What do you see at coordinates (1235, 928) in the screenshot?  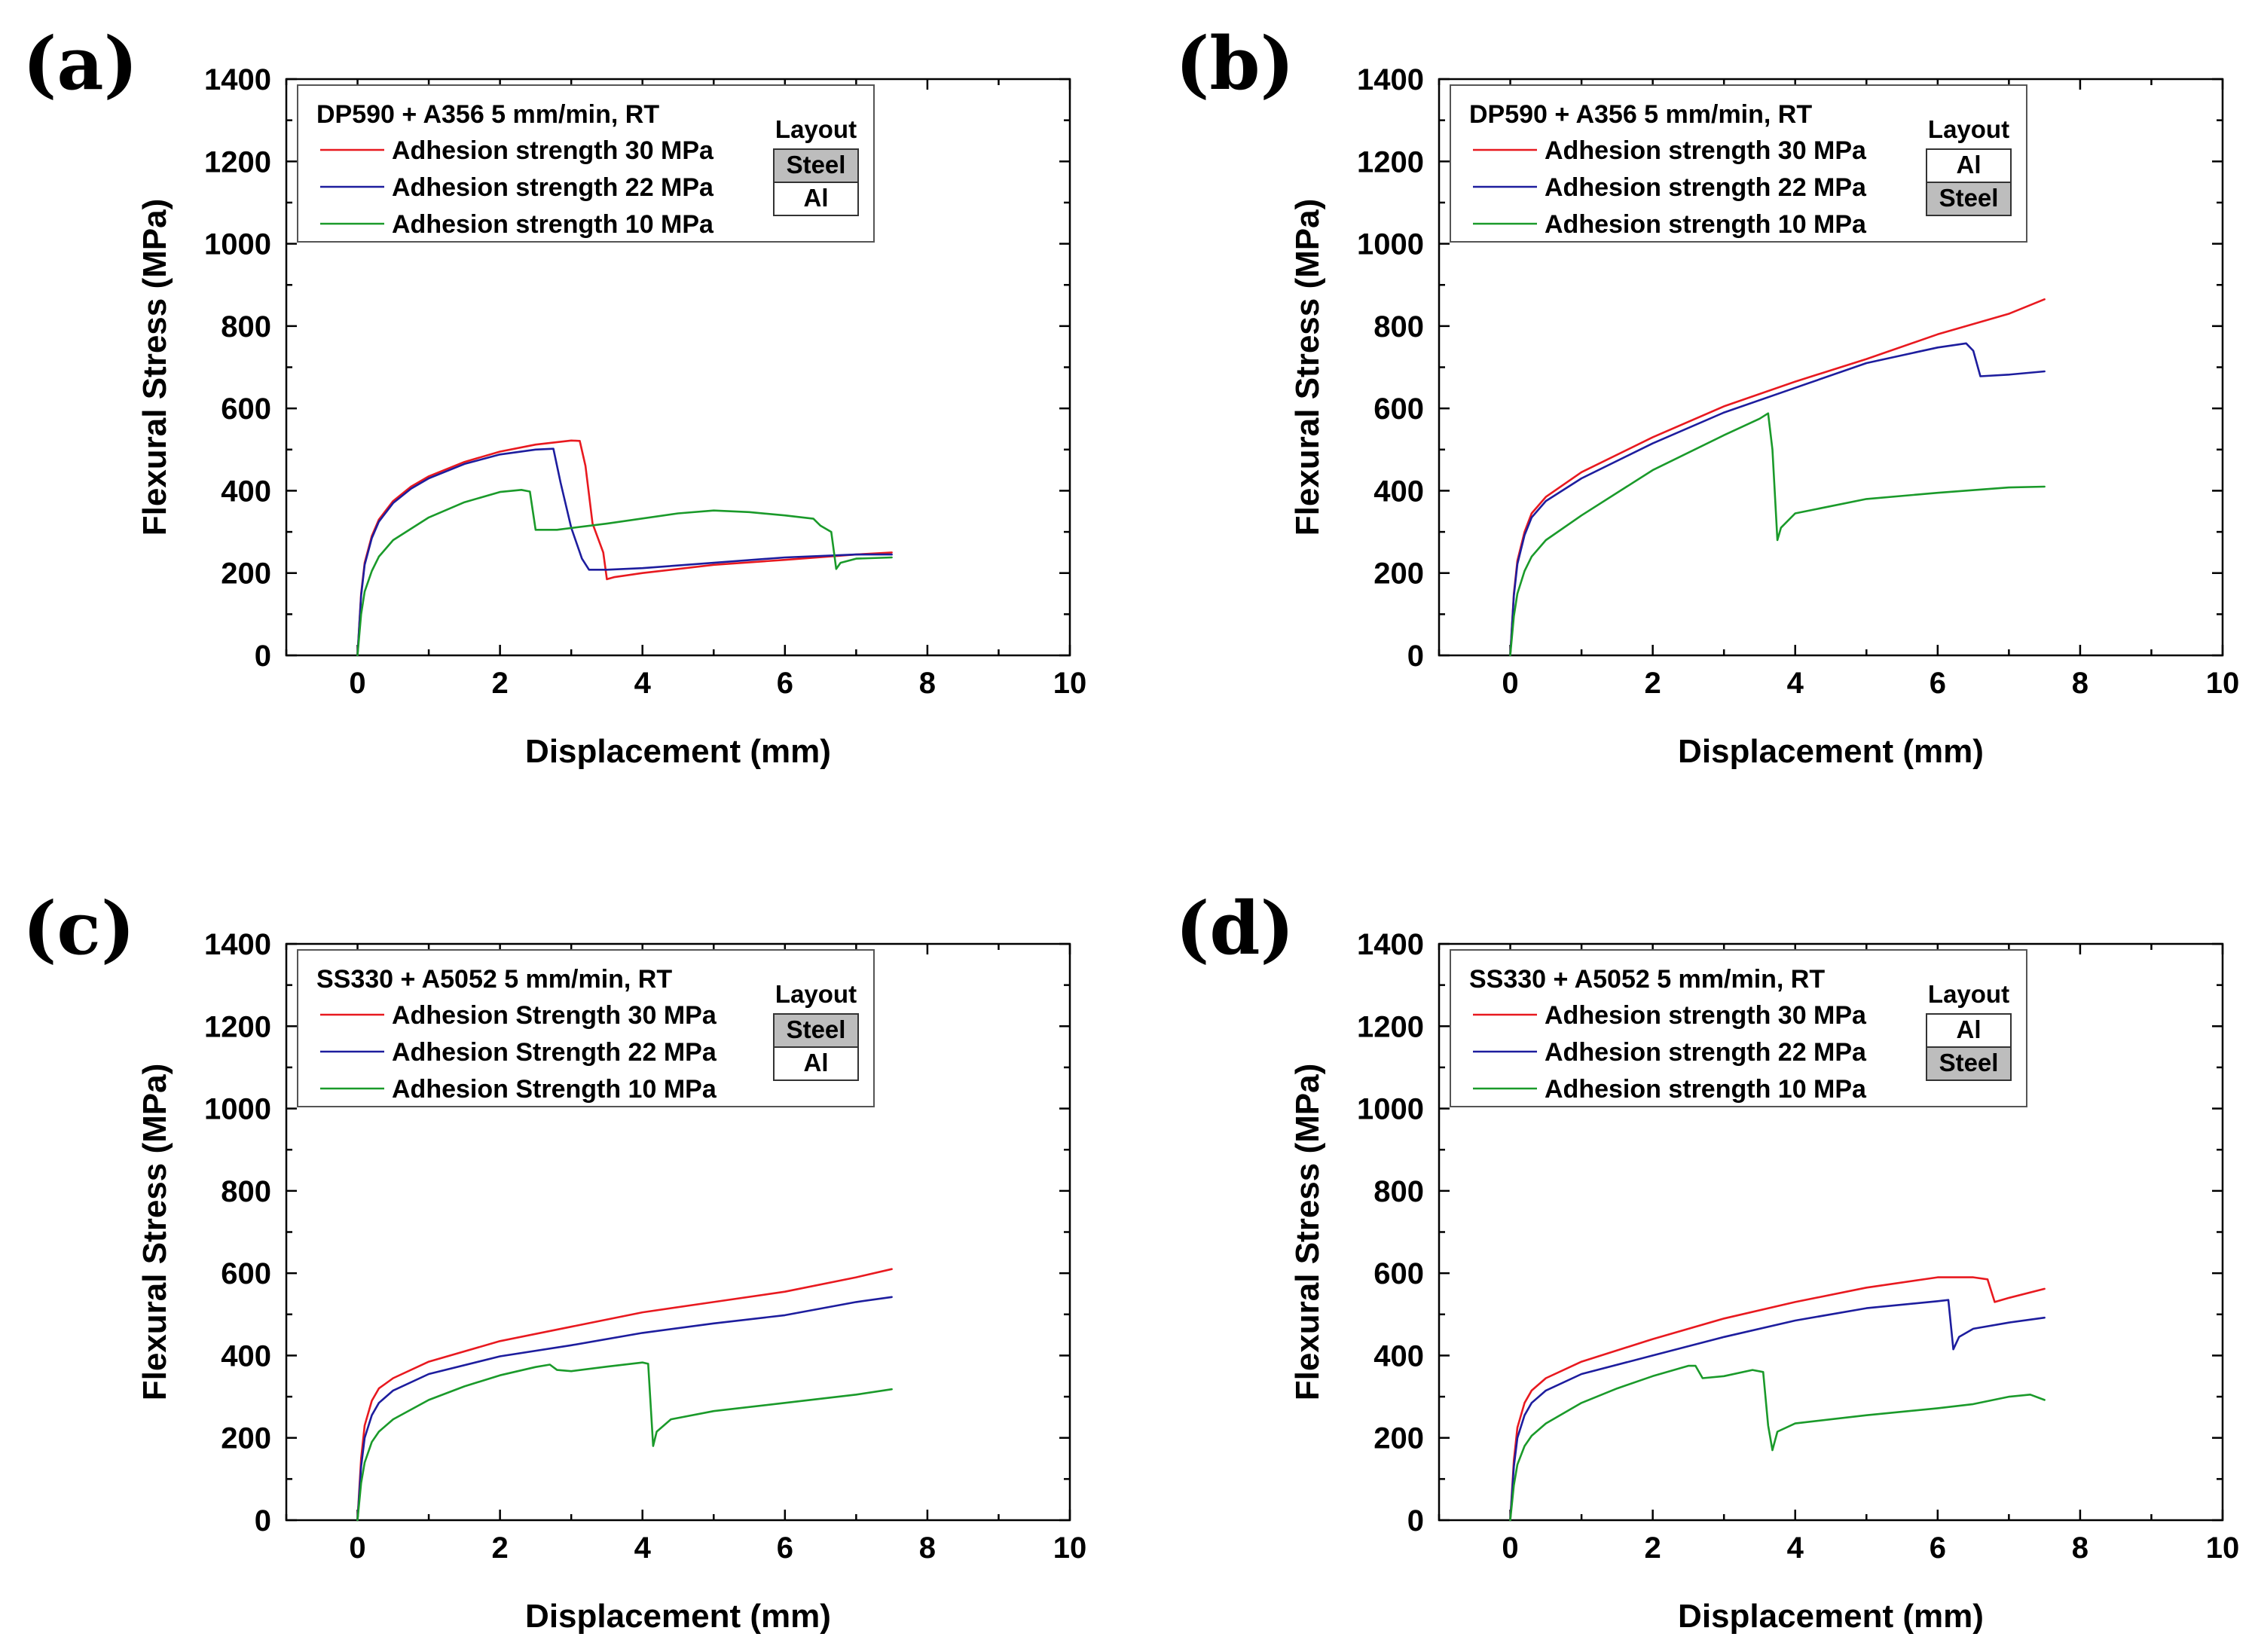 I see `panel-label: (d)` at bounding box center [1235, 928].